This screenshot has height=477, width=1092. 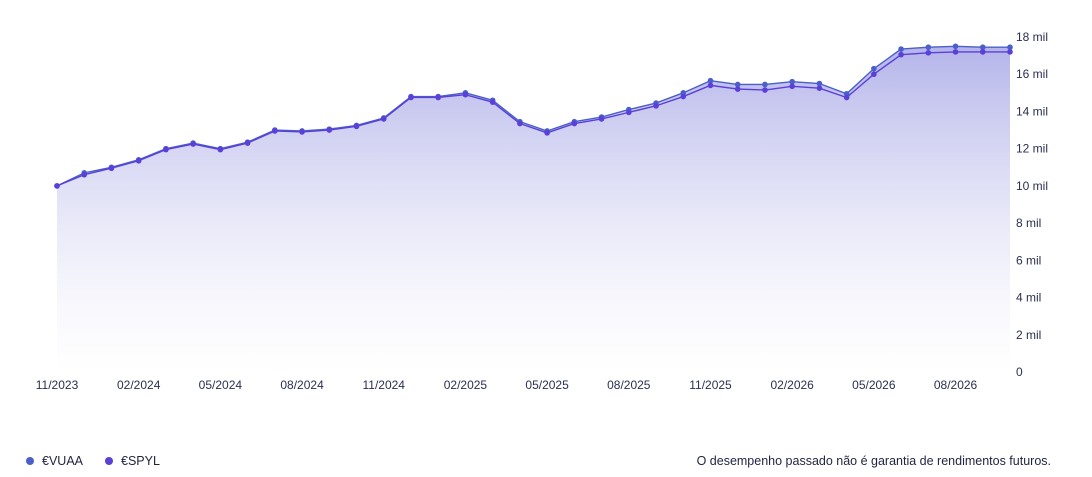 What do you see at coordinates (710, 385) in the screenshot?
I see `x-tick-label: 11/2025` at bounding box center [710, 385].